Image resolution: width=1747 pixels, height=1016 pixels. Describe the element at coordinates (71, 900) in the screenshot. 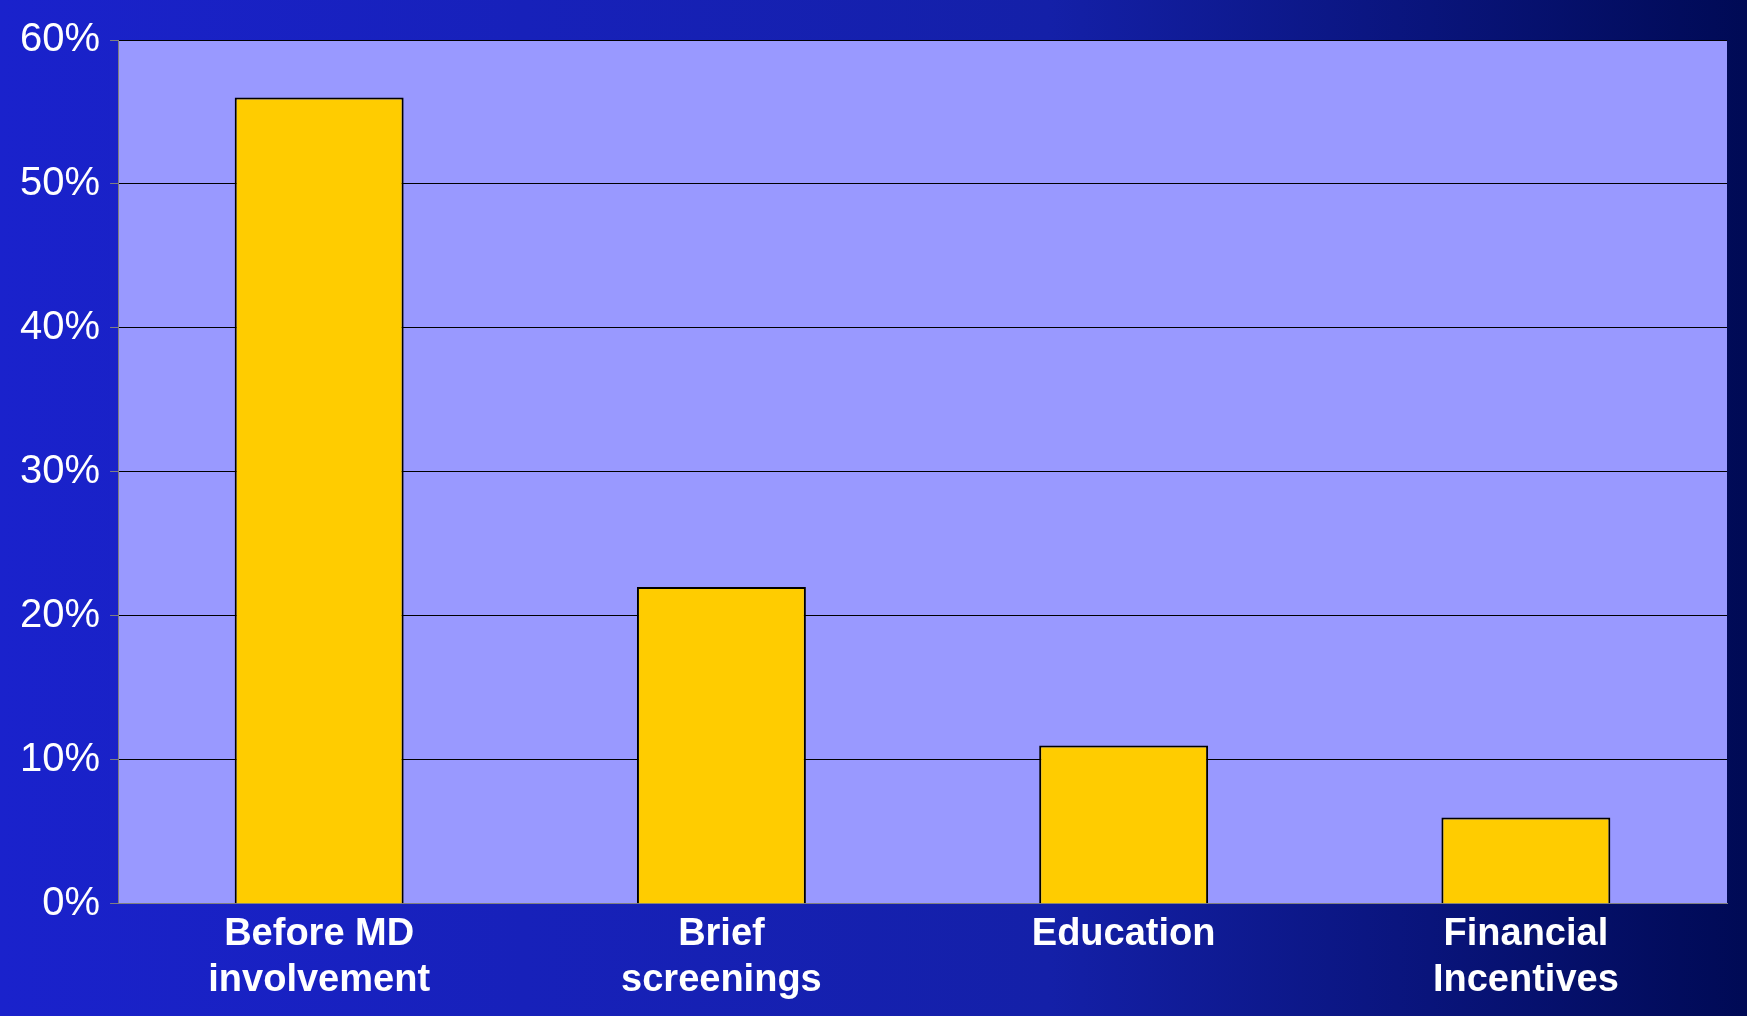

I see `y-tick-label: 0%` at that location.